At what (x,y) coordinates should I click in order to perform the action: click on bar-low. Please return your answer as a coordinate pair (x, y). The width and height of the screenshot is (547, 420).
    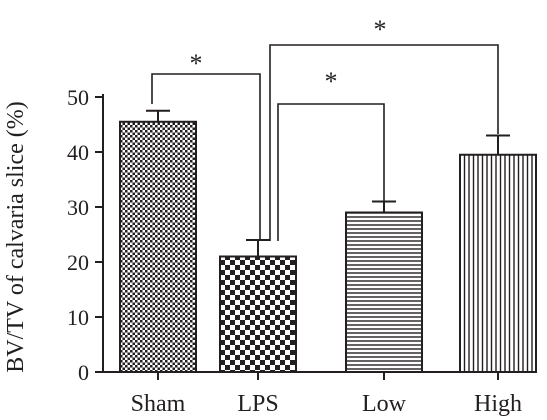
    Looking at the image, I should click on (384, 292).